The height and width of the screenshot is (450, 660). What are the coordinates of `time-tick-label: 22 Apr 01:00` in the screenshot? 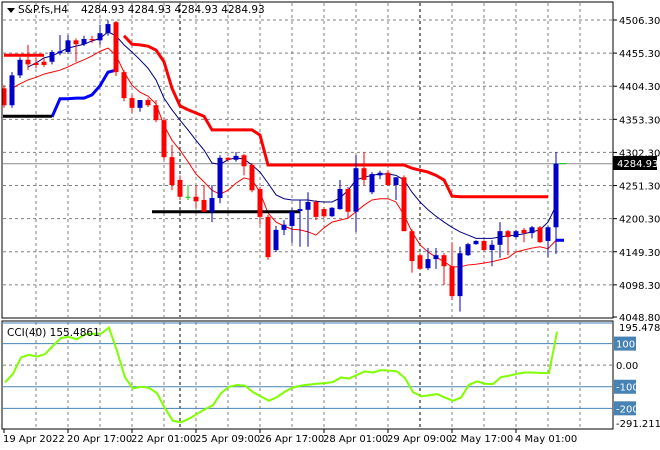 It's located at (163, 439).